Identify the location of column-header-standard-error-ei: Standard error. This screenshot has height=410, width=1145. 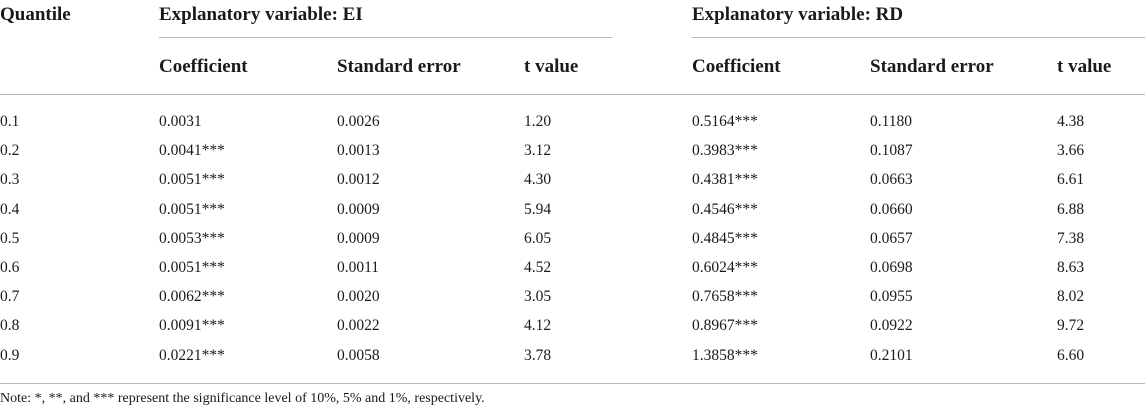
(399, 66).